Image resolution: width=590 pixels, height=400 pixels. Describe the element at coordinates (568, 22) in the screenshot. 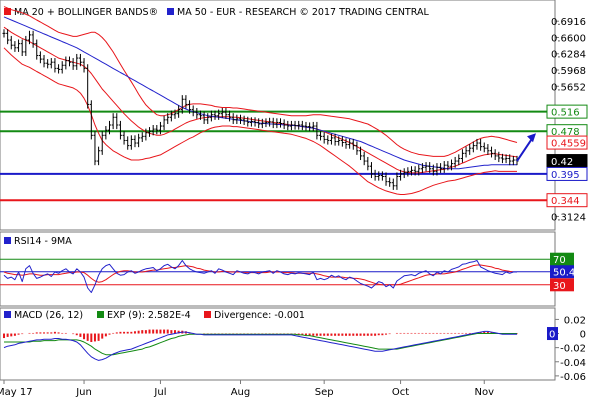

I see `y-tick-label: 0.6916` at that location.